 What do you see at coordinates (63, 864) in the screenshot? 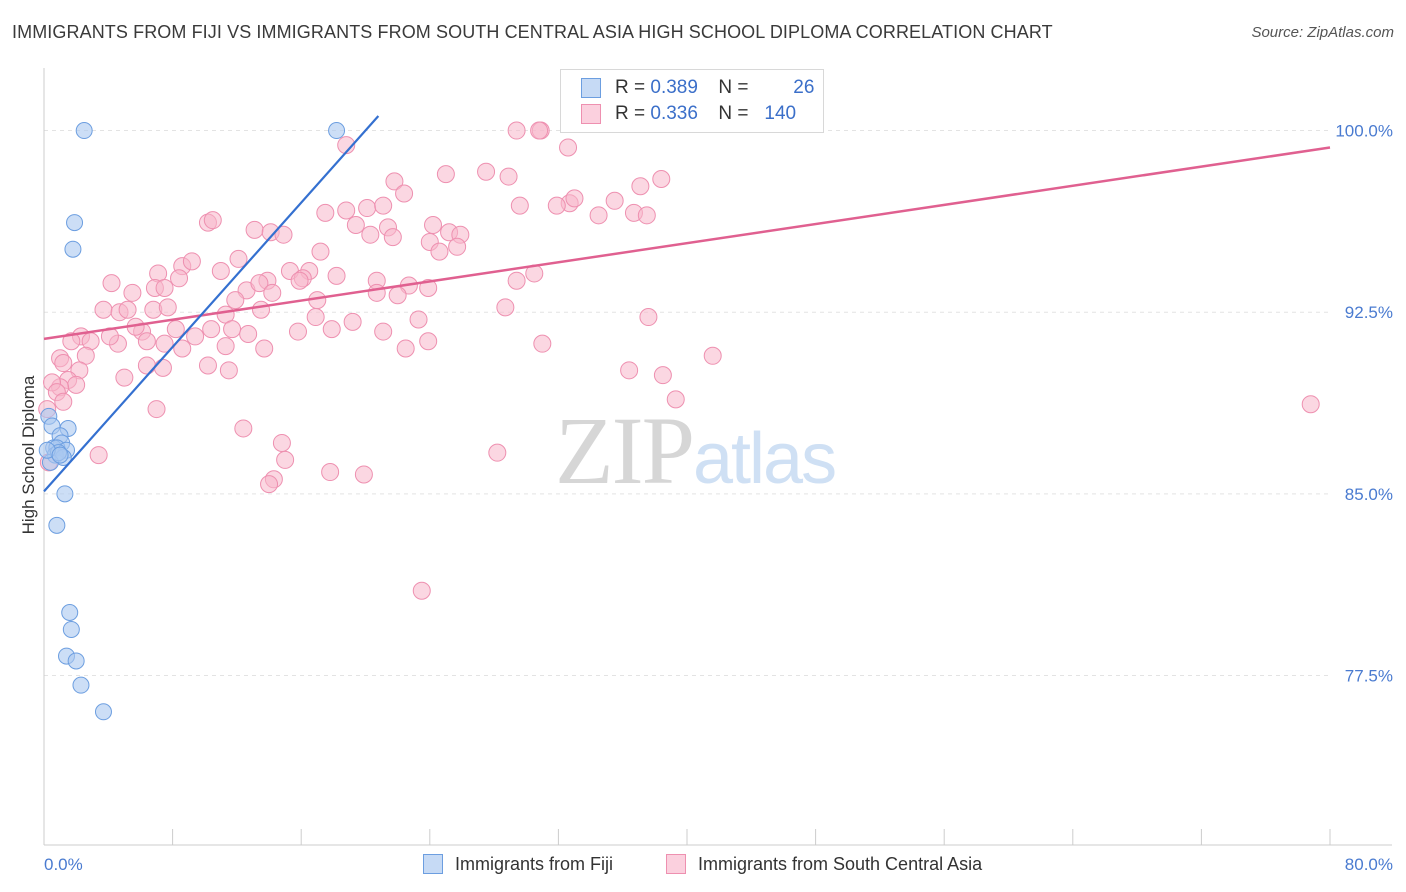
I see `x-tick-label: 0.0%` at bounding box center [63, 864].